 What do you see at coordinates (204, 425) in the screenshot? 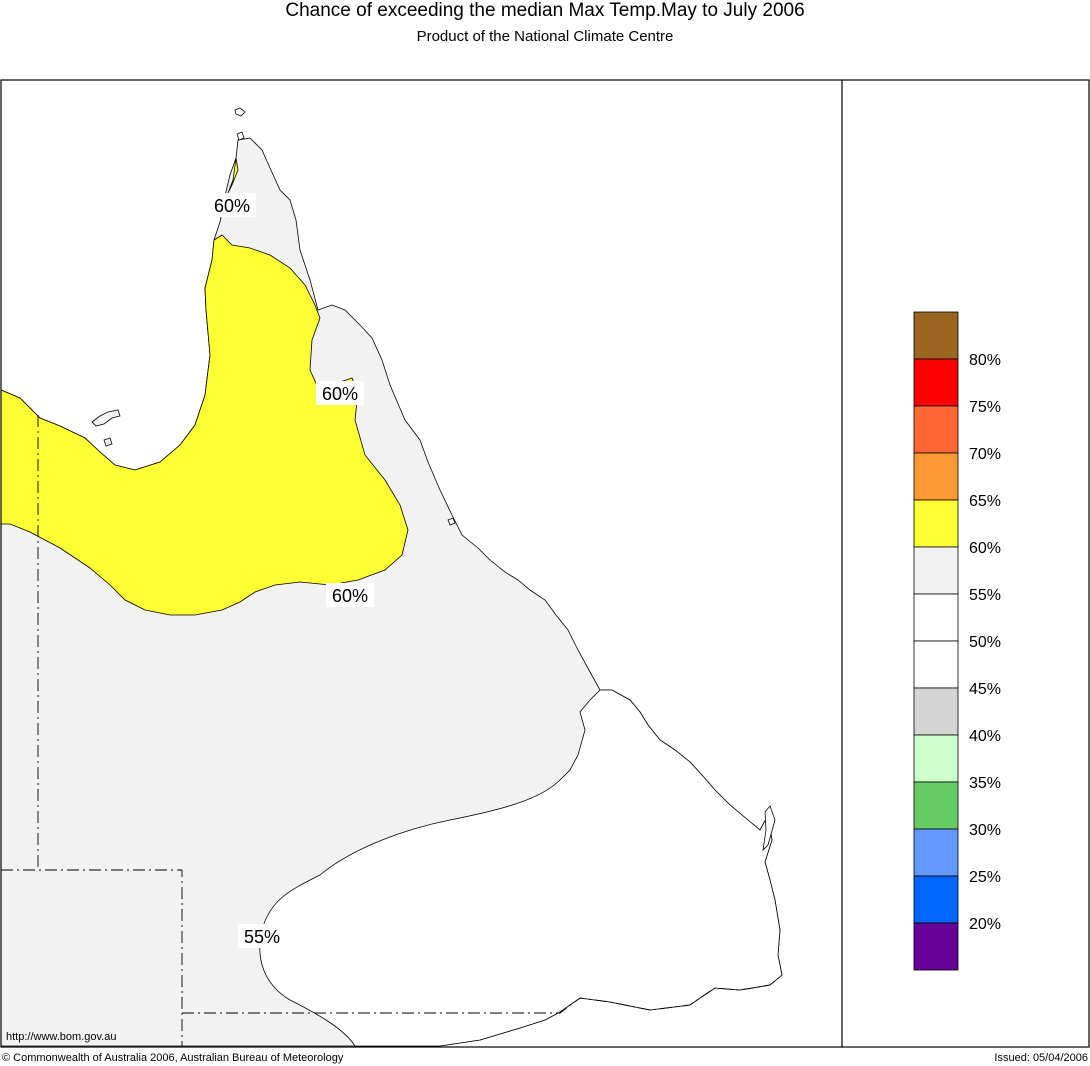
I see `yellow-60-65-zone` at bounding box center [204, 425].